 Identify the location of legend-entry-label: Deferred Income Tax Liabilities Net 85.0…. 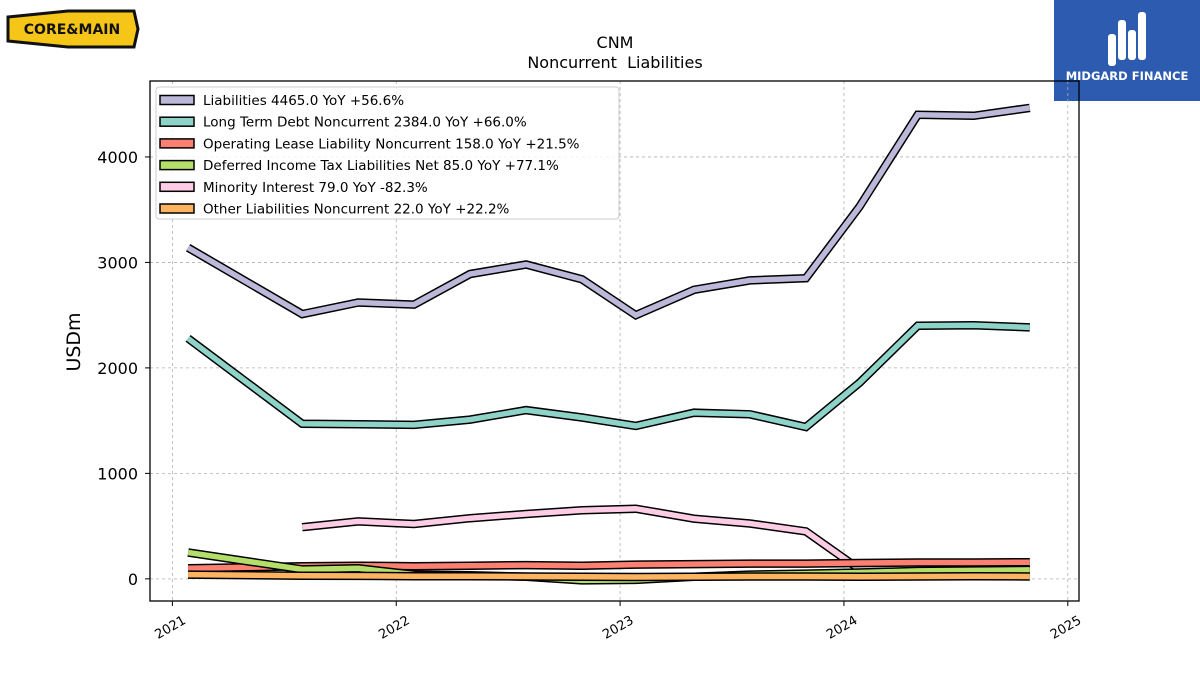
(381, 166).